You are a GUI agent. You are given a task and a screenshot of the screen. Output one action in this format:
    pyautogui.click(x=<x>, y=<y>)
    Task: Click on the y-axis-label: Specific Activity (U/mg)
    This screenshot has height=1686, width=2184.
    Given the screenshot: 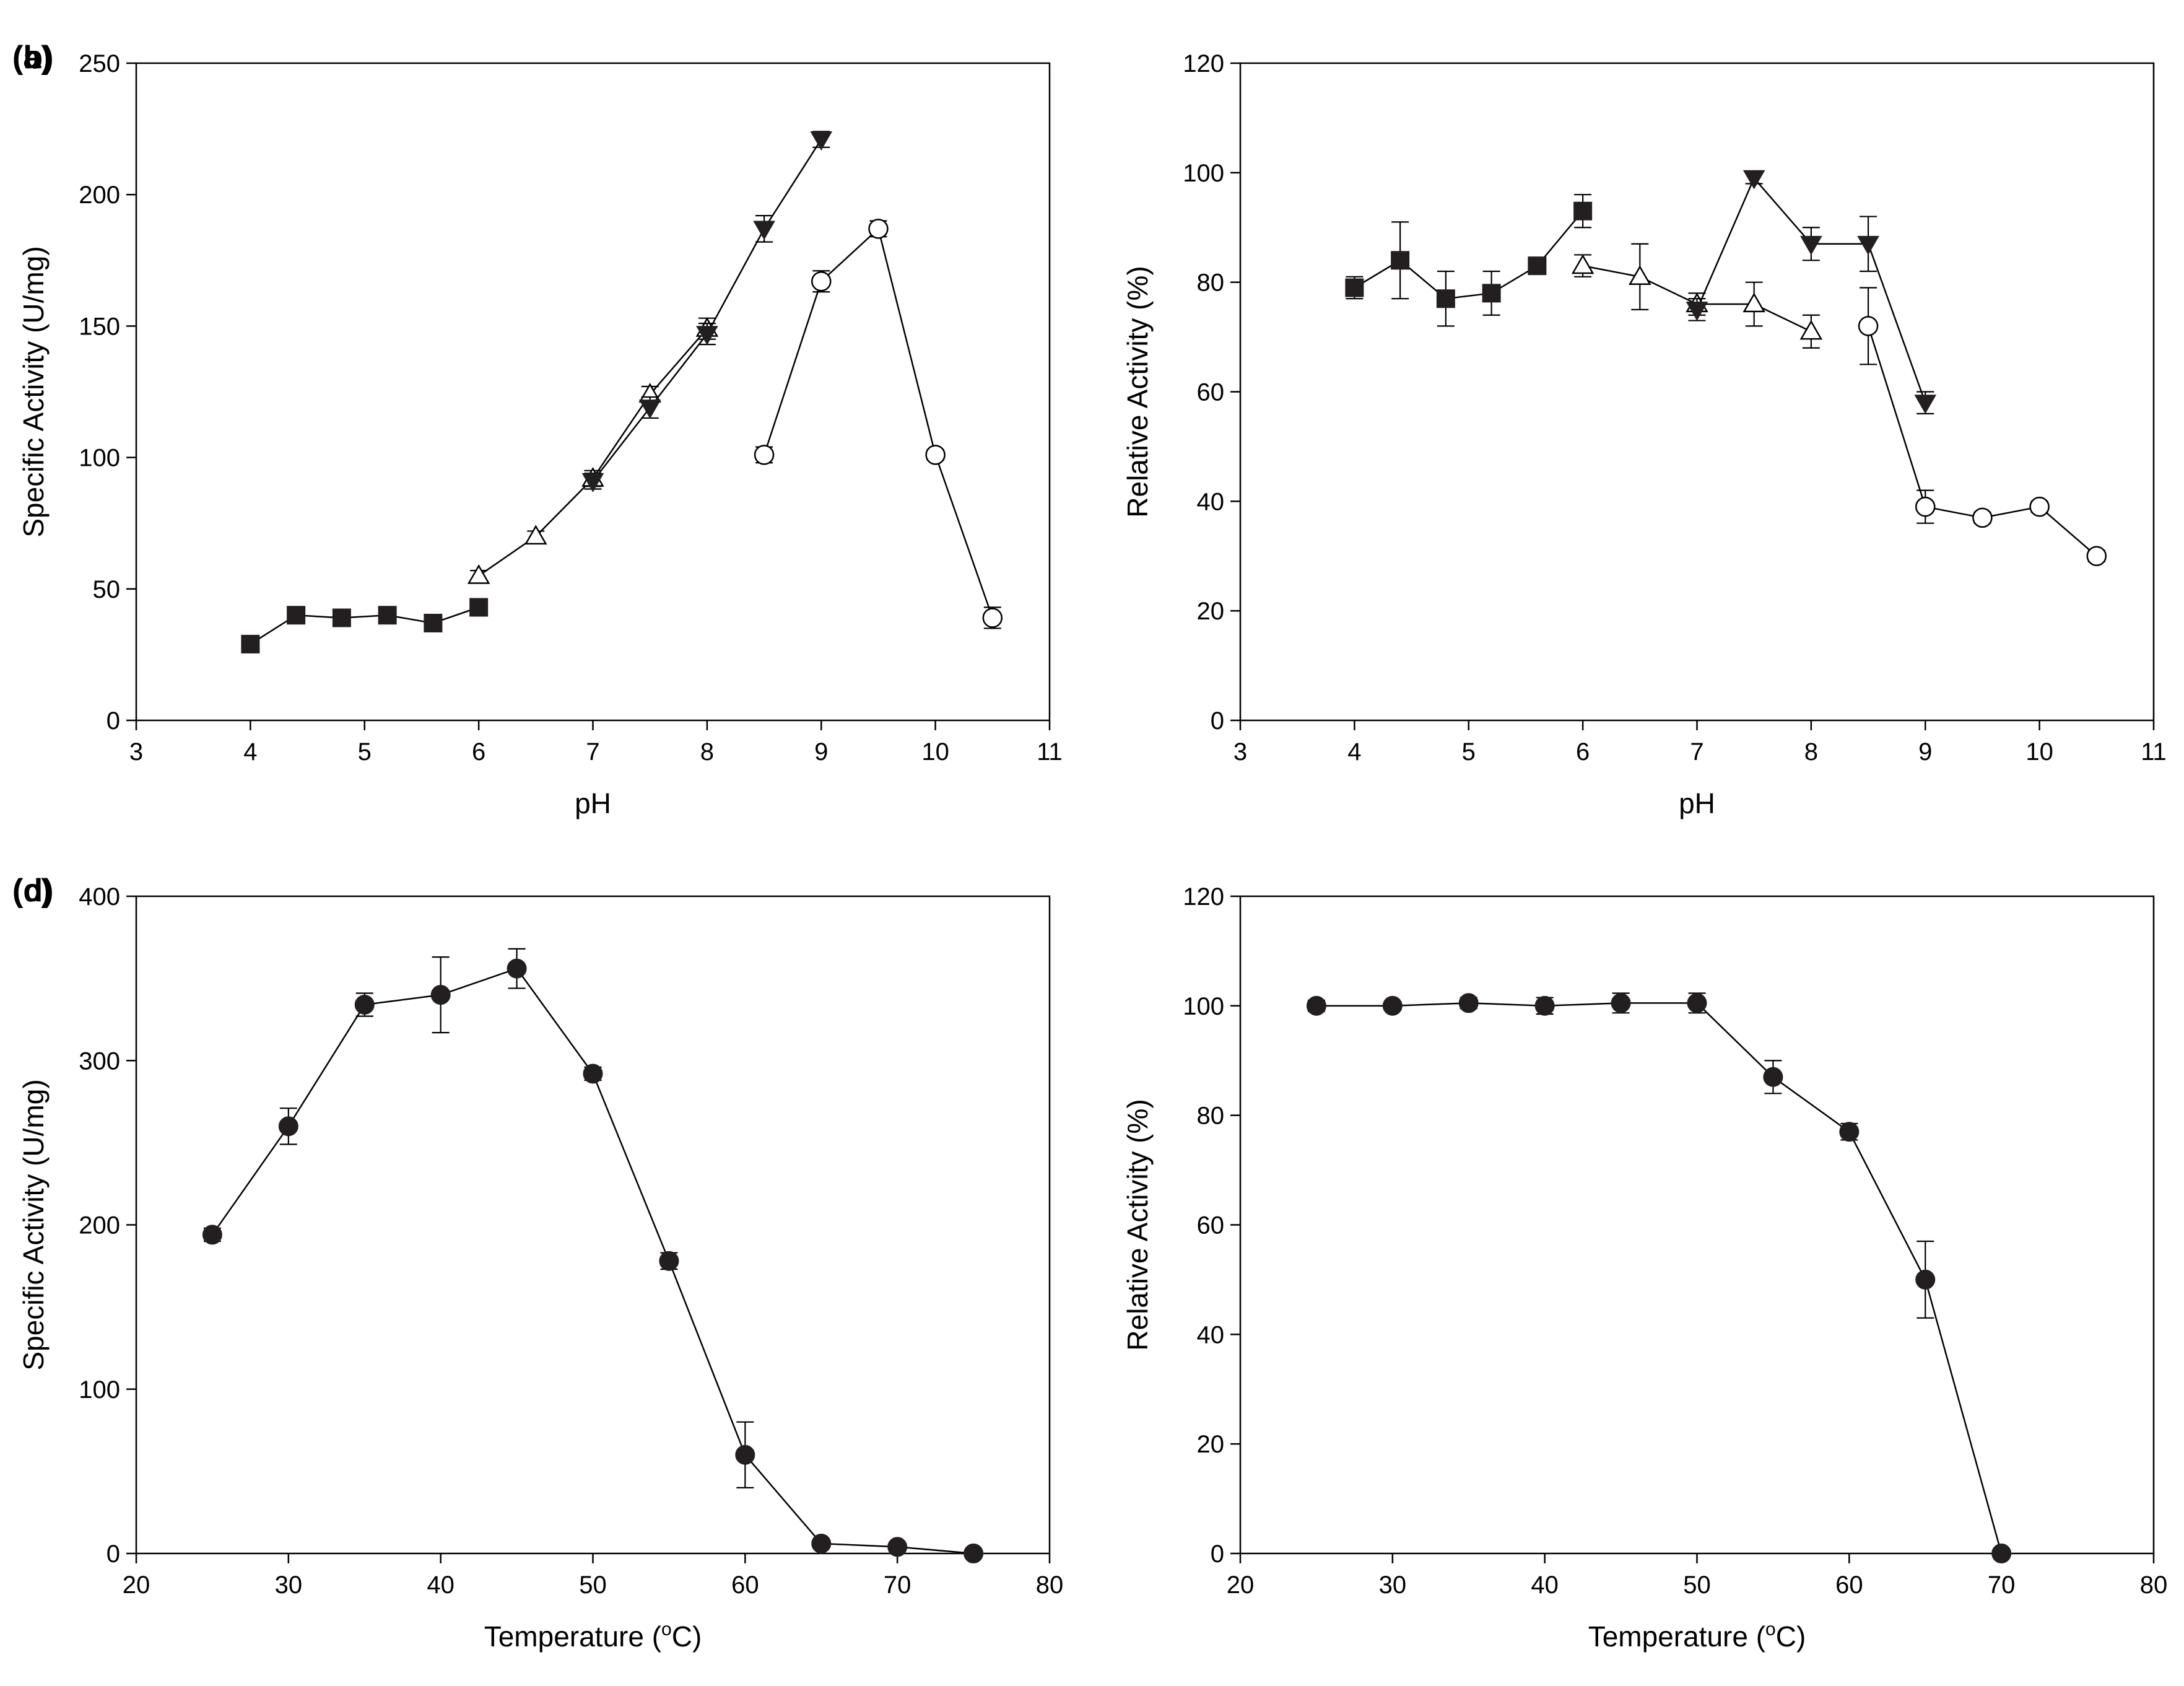 What is the action you would take?
    pyautogui.click(x=33, y=1224)
    